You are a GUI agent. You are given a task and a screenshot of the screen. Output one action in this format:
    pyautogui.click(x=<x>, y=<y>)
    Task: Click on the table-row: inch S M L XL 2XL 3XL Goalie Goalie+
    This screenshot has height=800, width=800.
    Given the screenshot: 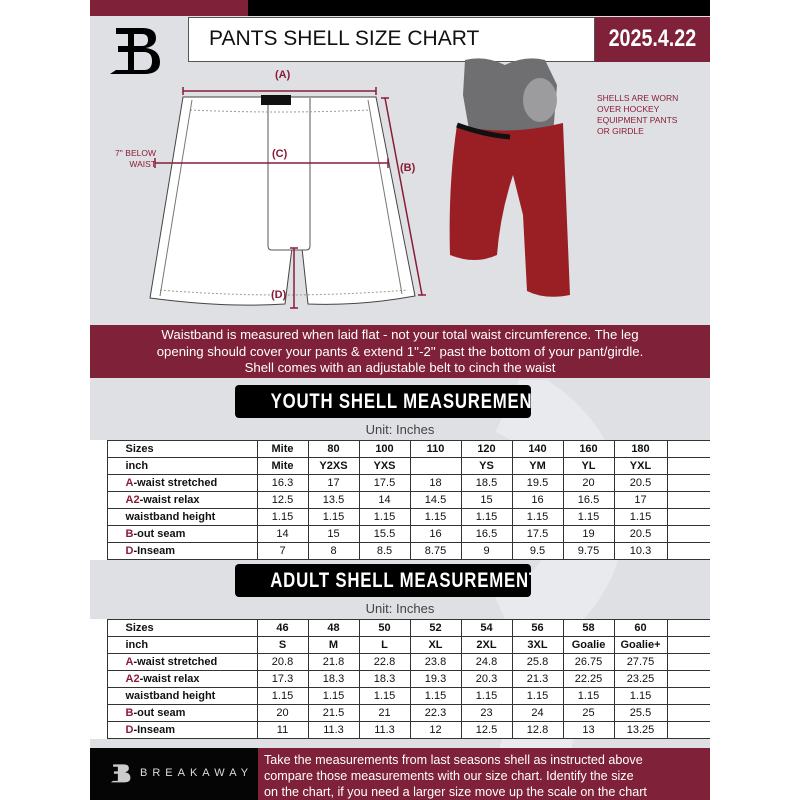 What is the action you would take?
    pyautogui.click(x=400, y=645)
    